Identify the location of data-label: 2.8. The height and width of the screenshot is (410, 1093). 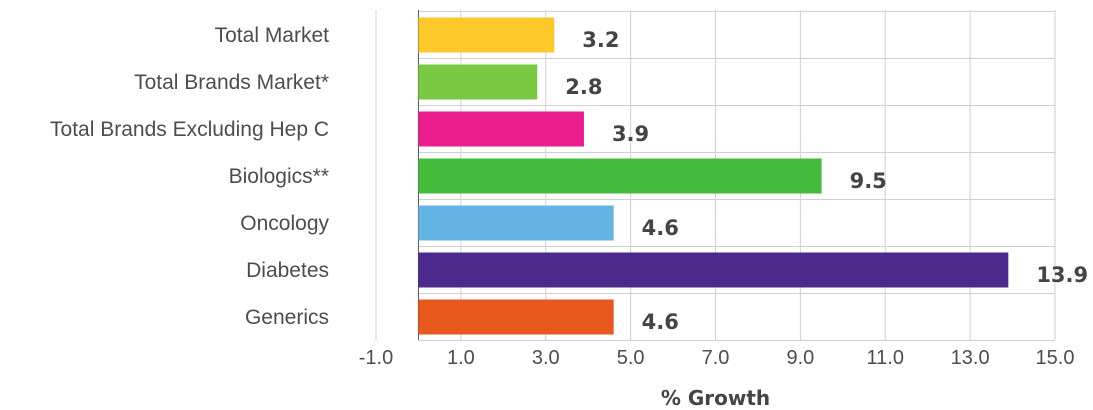
(583, 87).